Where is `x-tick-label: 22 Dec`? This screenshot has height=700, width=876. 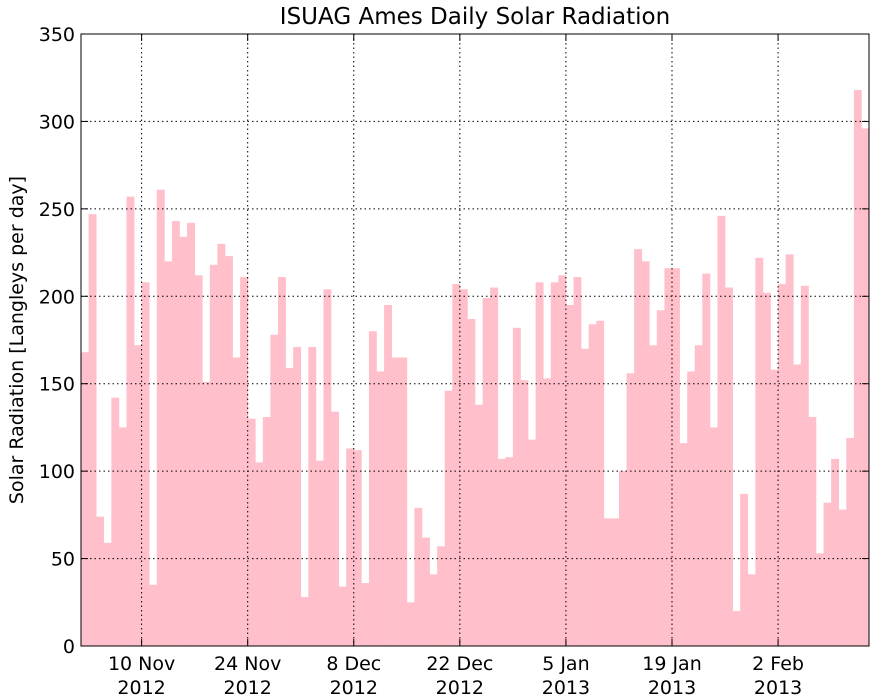
x-tick-label: 22 Dec is located at coordinates (459, 664).